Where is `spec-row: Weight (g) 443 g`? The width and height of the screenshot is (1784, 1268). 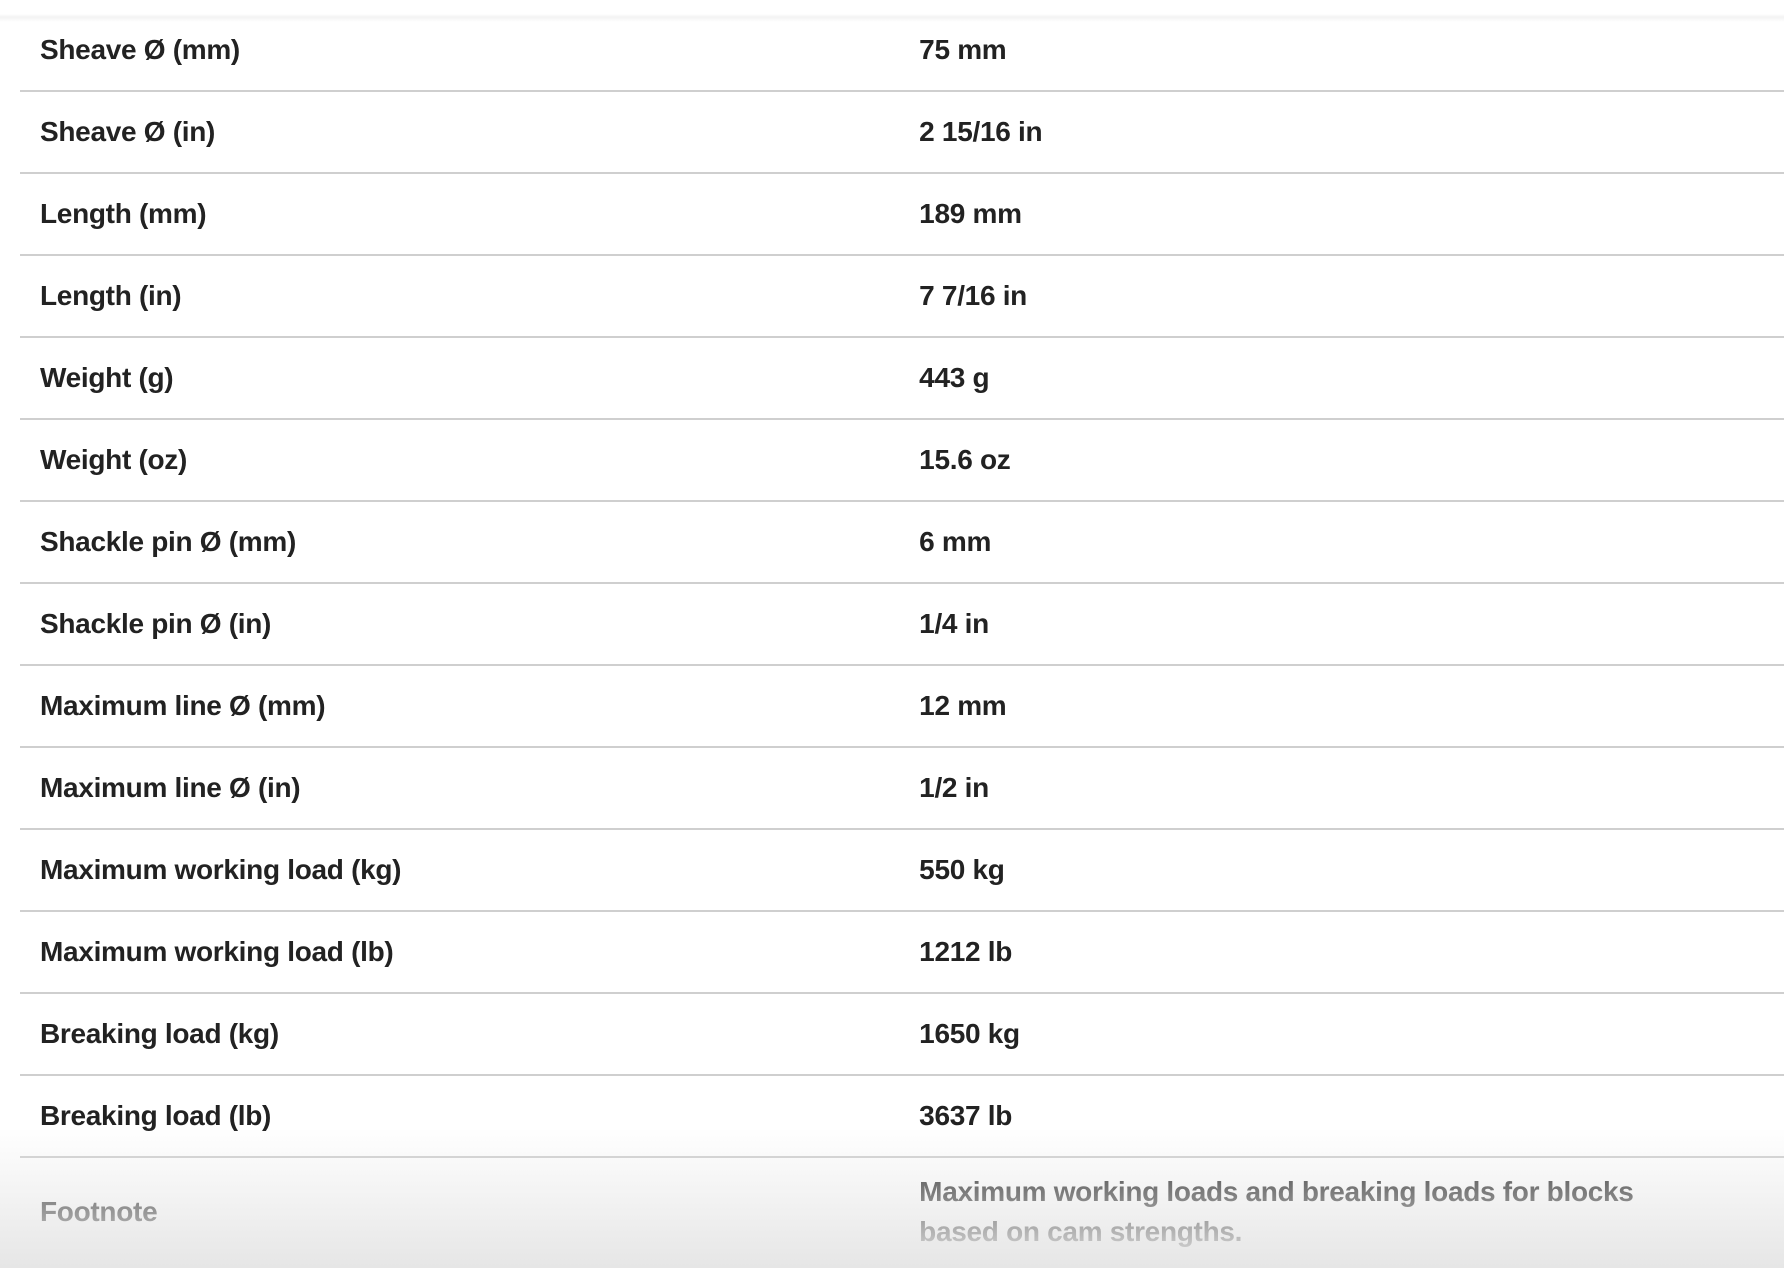
spec-row: Weight (g) 443 g is located at coordinates (902, 378).